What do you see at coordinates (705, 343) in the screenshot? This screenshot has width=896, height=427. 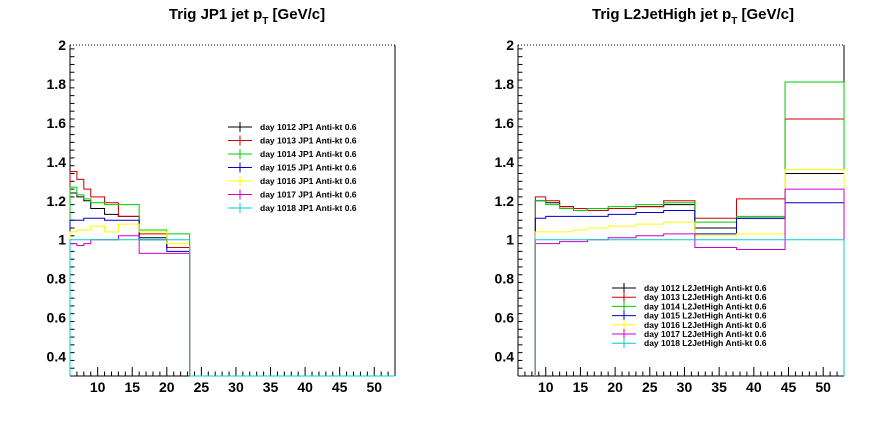 I see `legend-entry-label: day 1018 L2JetHigh Anti-kt 0.6` at bounding box center [705, 343].